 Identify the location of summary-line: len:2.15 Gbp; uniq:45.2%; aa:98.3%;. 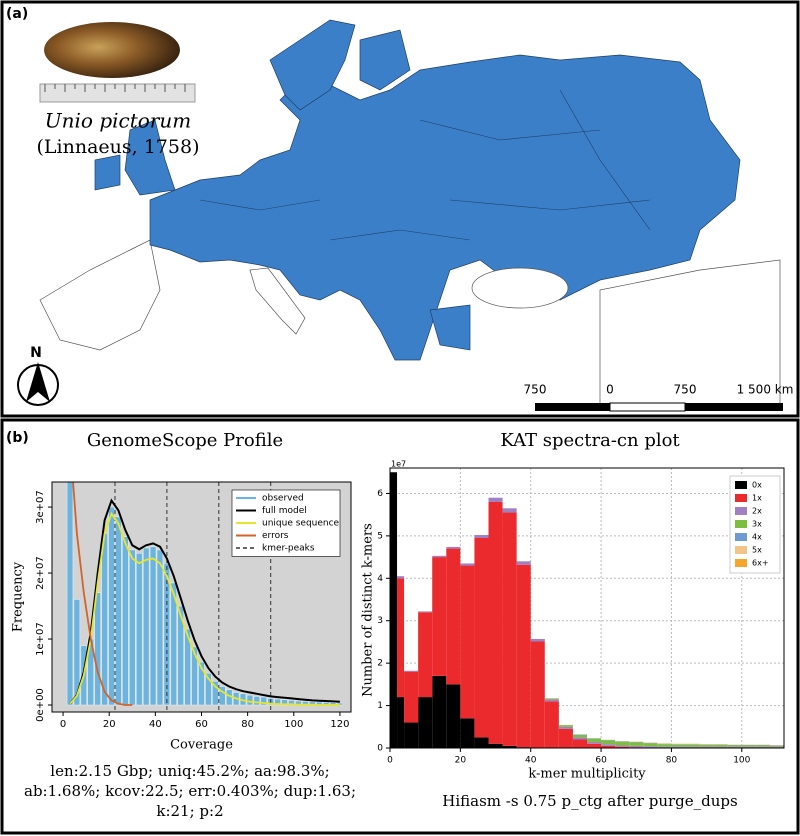
(189, 771).